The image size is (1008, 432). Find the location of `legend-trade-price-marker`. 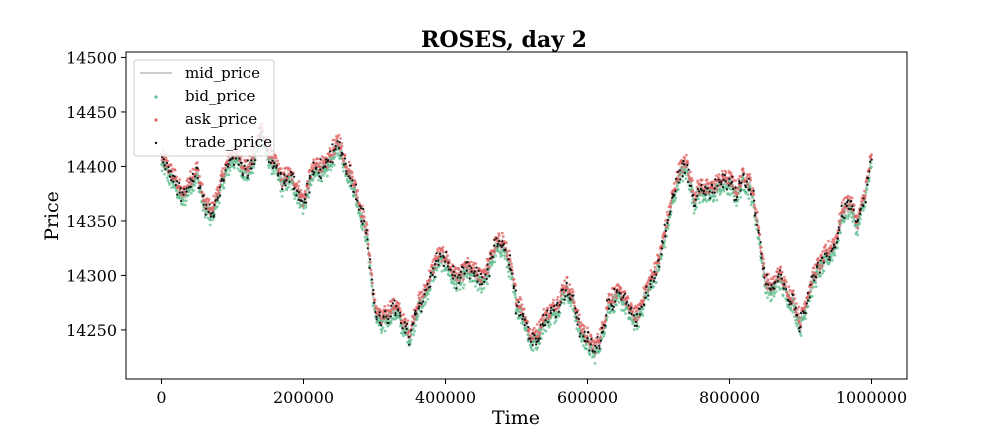

legend-trade-price-marker is located at coordinates (156, 143).